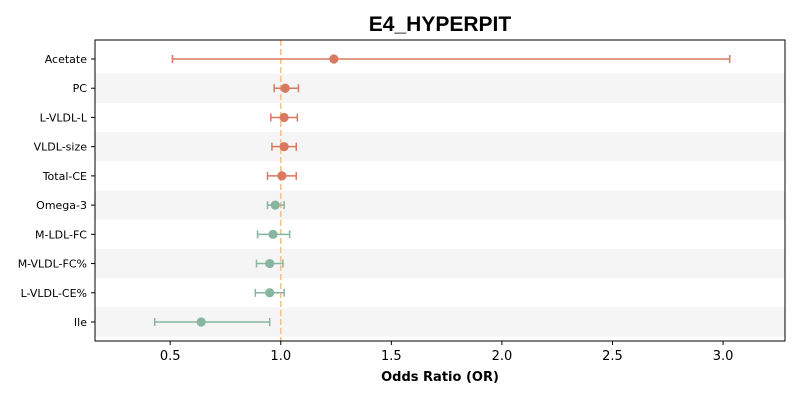 This screenshot has width=800, height=400. What do you see at coordinates (64, 176) in the screenshot?
I see `y-tick-label: Total-CE` at bounding box center [64, 176].